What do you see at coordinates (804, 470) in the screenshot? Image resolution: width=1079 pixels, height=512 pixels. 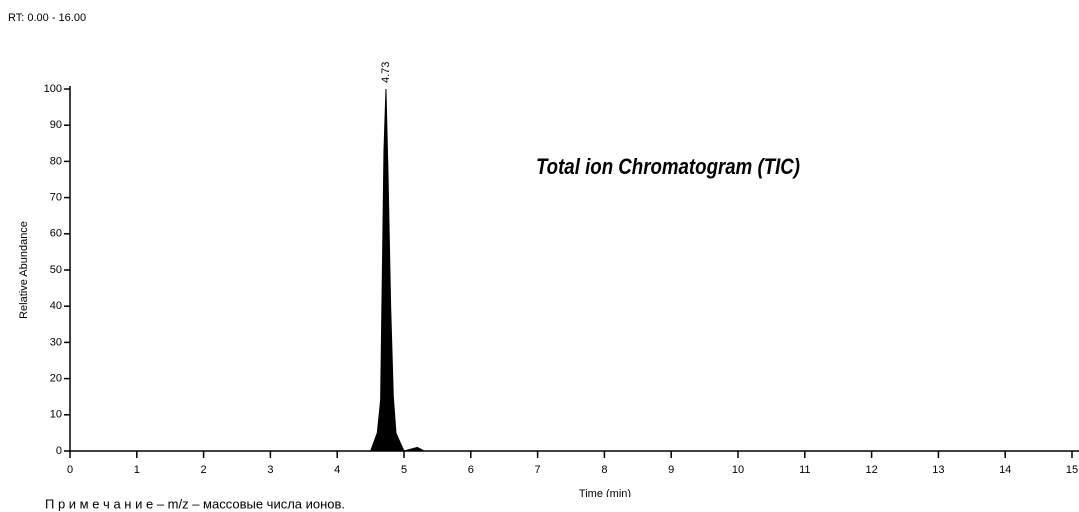 I see `x-tick-label: 11` at bounding box center [804, 470].